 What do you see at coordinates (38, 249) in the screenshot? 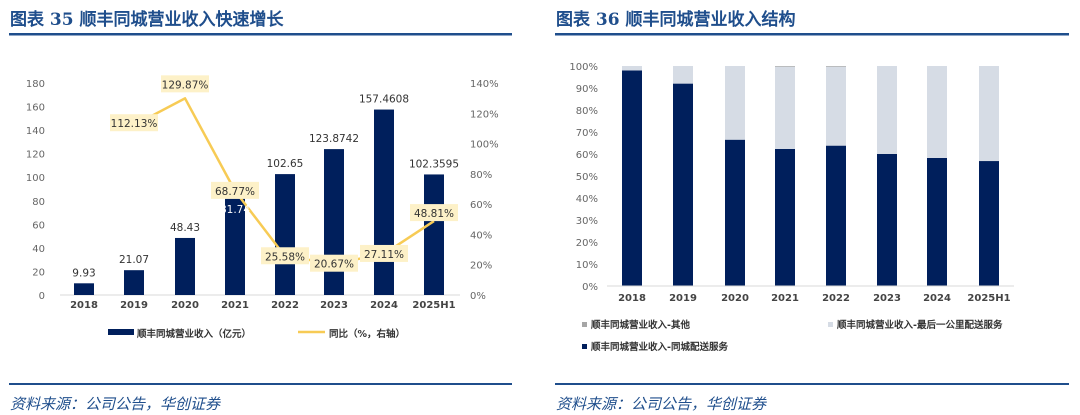
I see `left-y-tick: 40` at bounding box center [38, 249].